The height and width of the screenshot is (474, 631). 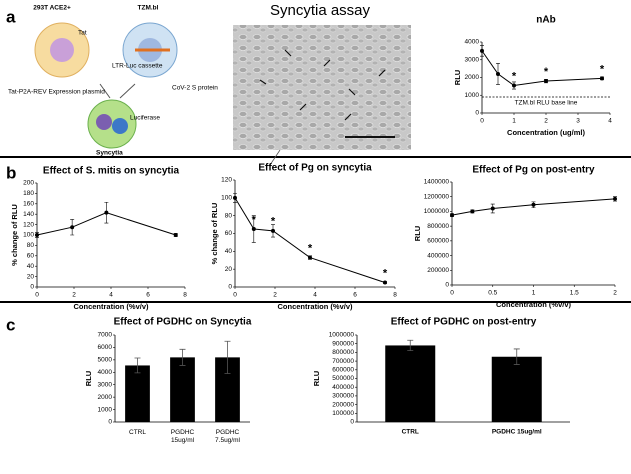 I want to click on y-tick-label: 300000, so click(x=343, y=396).